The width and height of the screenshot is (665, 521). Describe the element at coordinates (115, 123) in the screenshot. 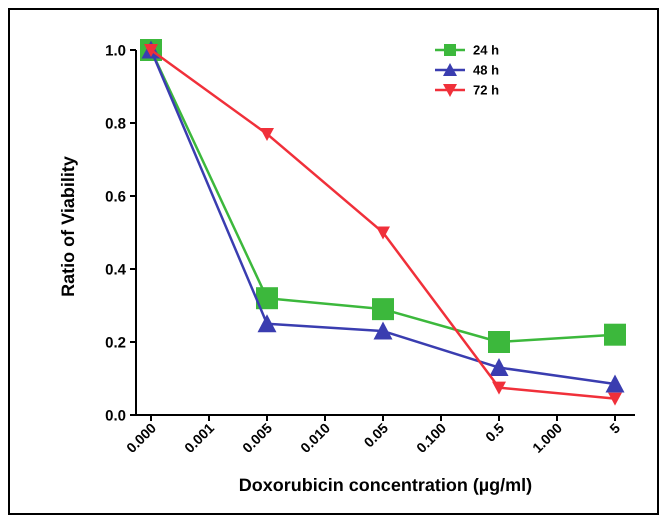

I see `y-tick-label: 0.8` at that location.